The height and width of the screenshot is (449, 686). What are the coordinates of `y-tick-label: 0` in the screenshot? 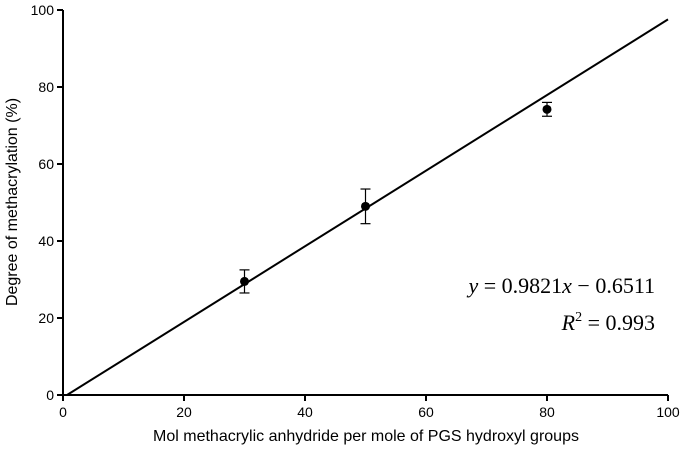 It's located at (50, 395).